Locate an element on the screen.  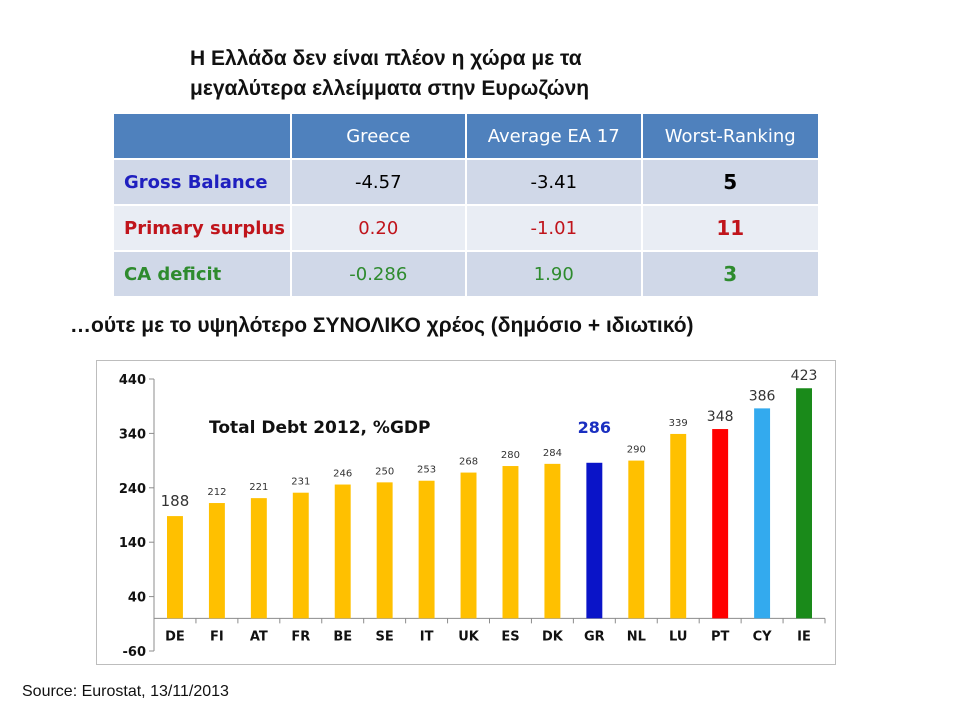
bar-dk is located at coordinates (552, 541).